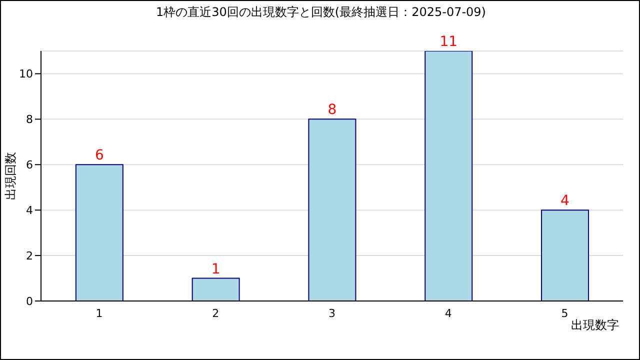 The width and height of the screenshot is (640, 360). I want to click on data-label: 8, so click(332, 110).